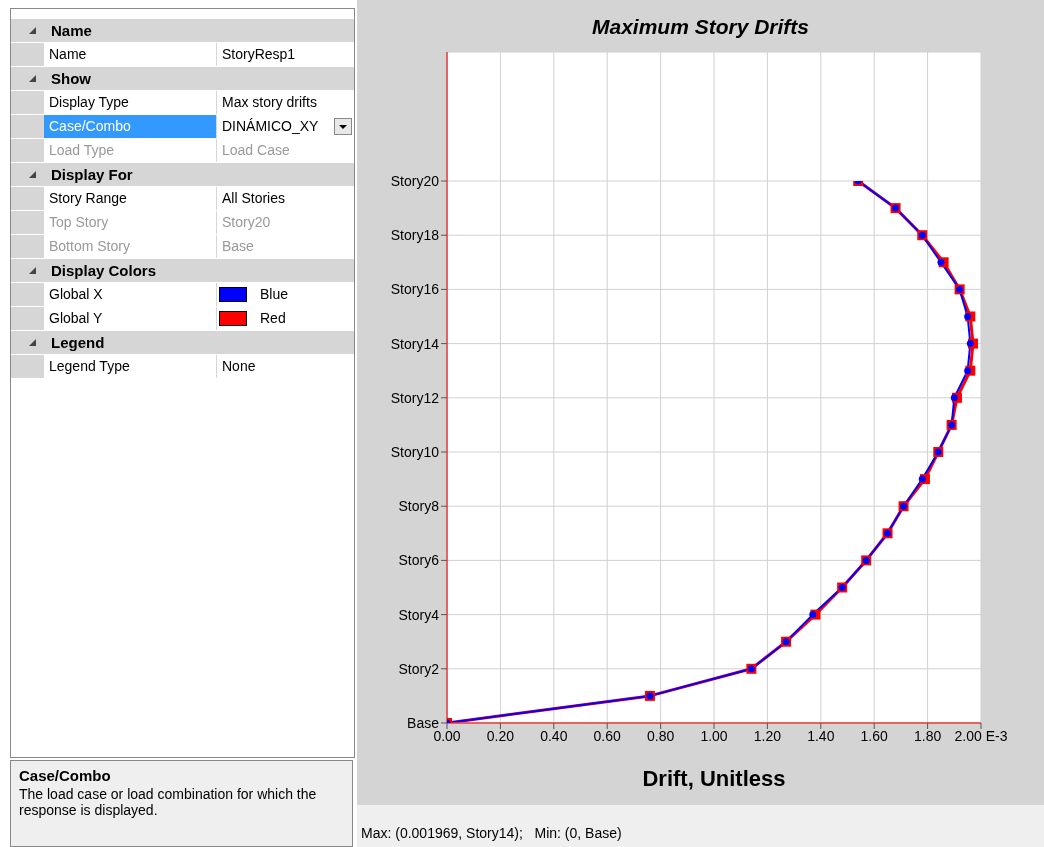  I want to click on x-tick-label: 2.00 E-3, so click(981, 735).